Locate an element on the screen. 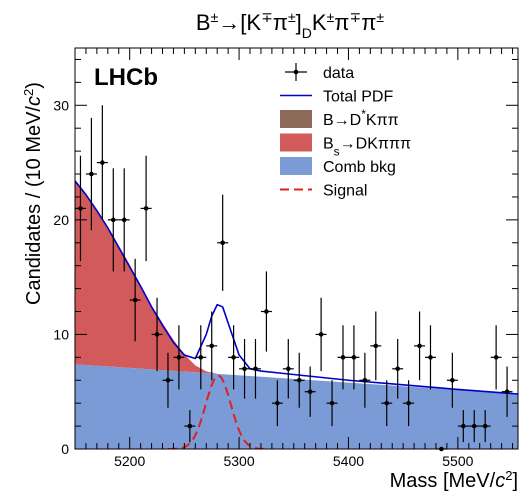 This screenshot has height=499, width=523. legend-item: Signal is located at coordinates (323, 191).